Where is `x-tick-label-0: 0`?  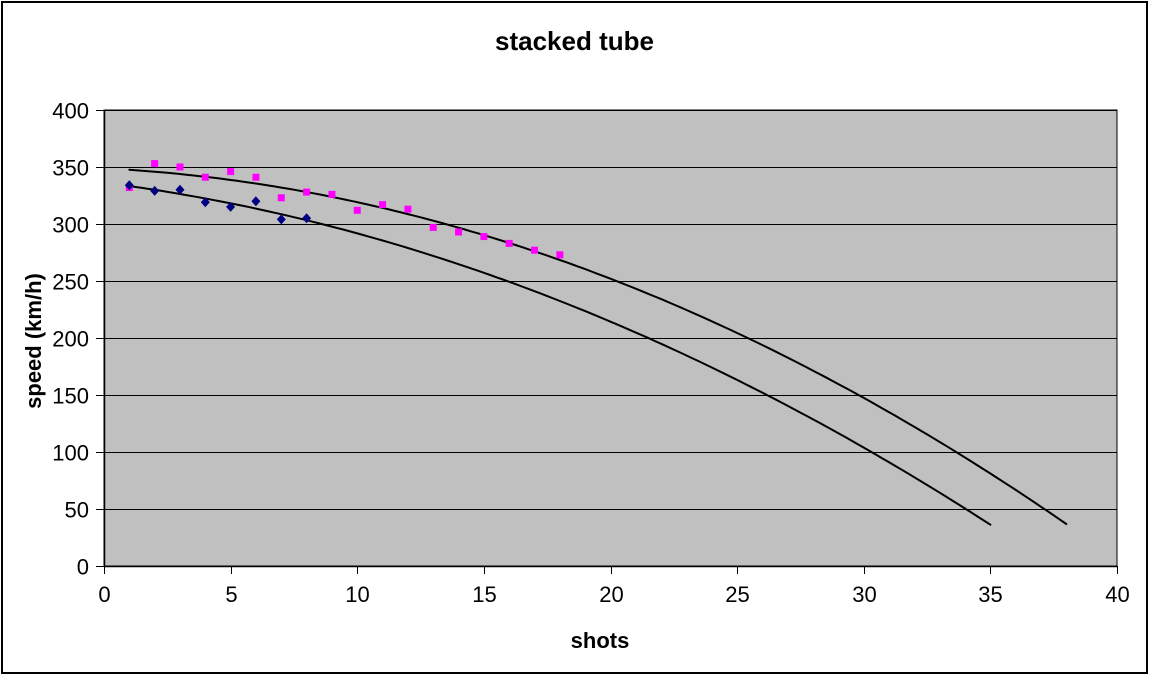
x-tick-label-0: 0 is located at coordinates (104, 594).